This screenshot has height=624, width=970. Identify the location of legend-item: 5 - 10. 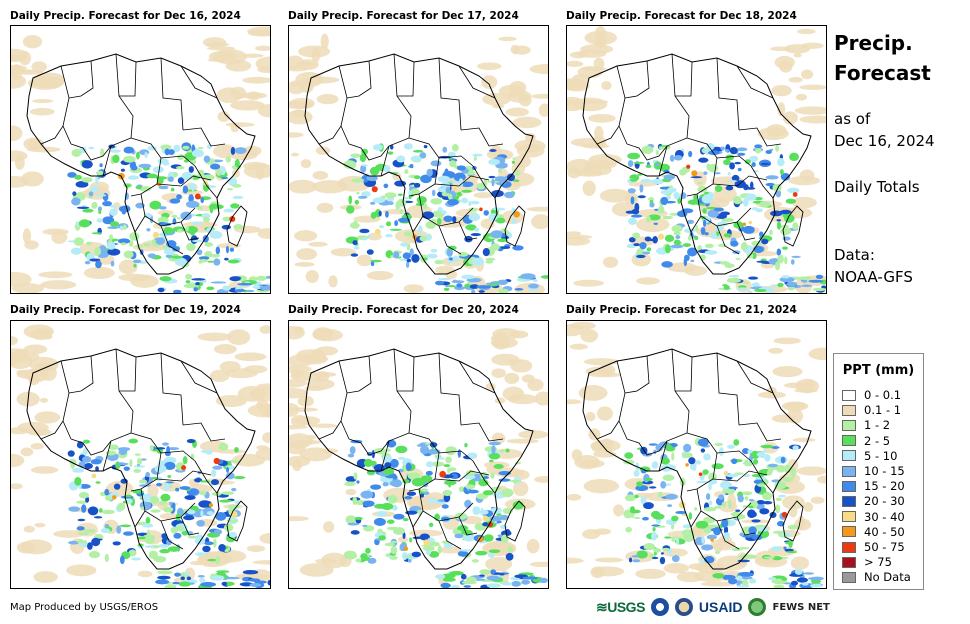
(869, 456).